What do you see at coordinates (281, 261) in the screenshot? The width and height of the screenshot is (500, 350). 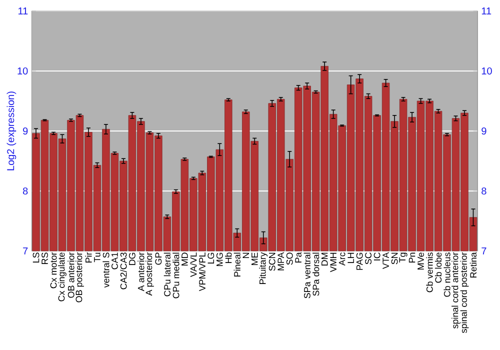 I see `x-tick-label: MPA` at bounding box center [281, 261].